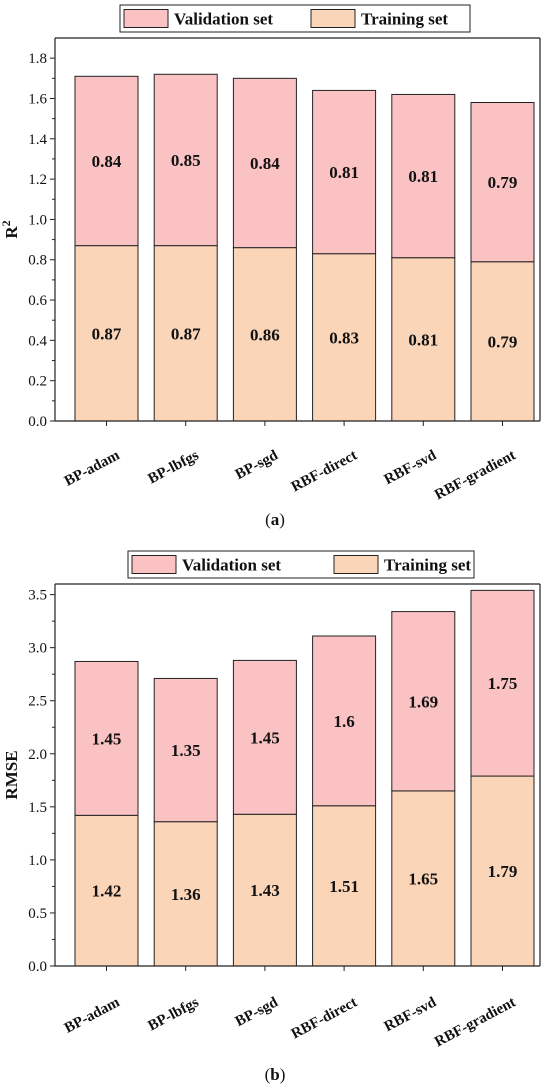 The image size is (550, 1090). What do you see at coordinates (37, 180) in the screenshot?
I see `y-tick-label: 1.2` at bounding box center [37, 180].